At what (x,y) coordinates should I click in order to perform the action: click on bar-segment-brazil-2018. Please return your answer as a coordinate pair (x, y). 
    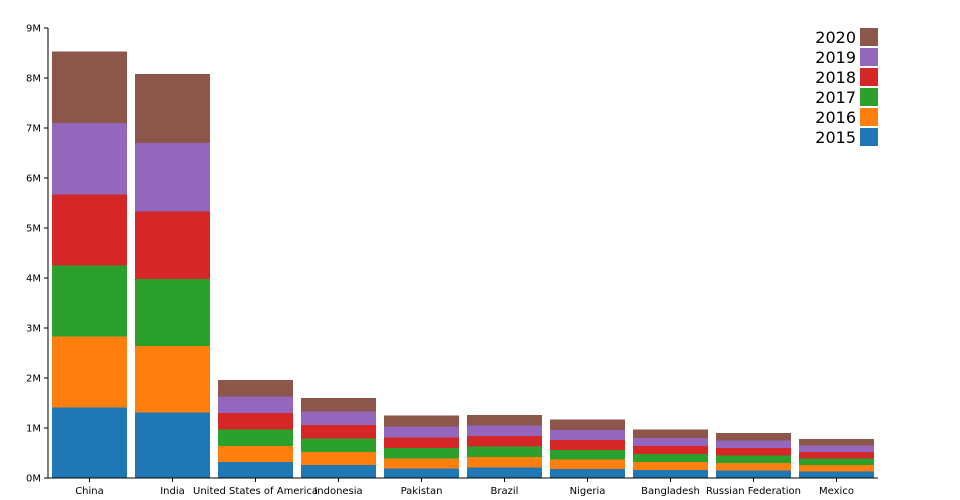
    Looking at the image, I should click on (504, 441).